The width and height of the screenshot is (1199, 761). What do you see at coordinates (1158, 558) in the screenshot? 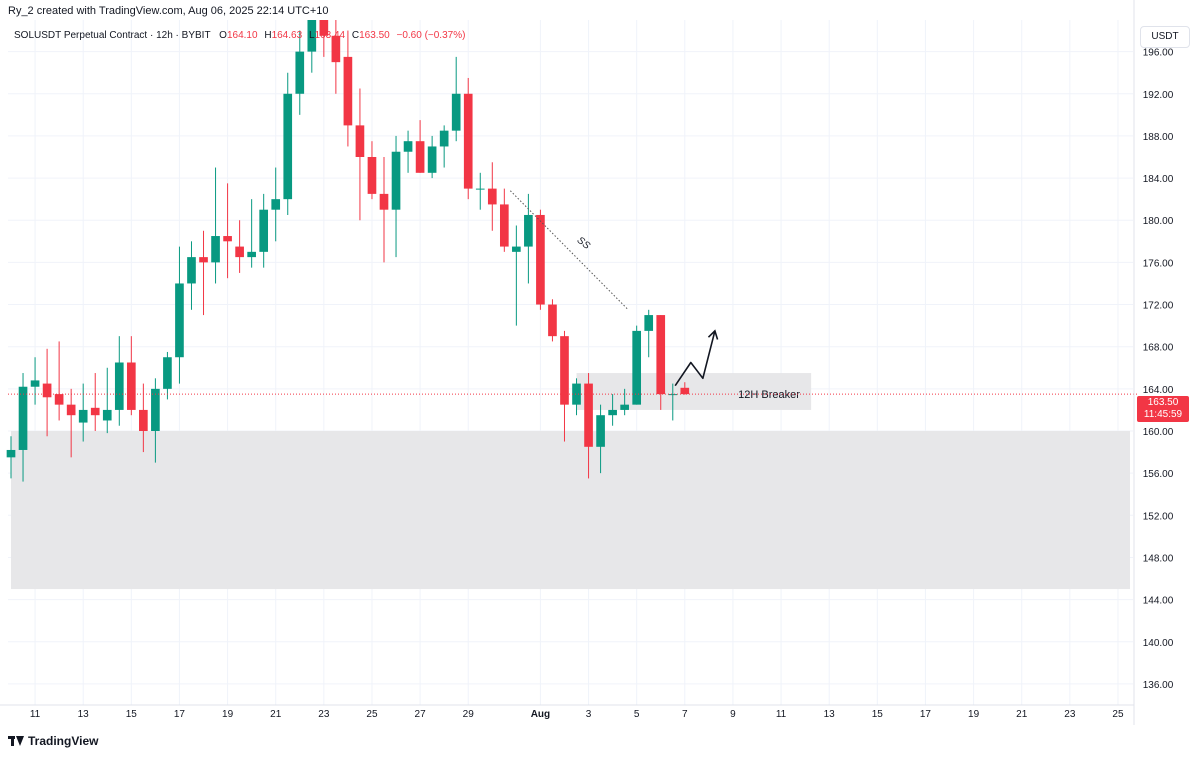
I see `price-tick-label: 148.00` at bounding box center [1158, 558].